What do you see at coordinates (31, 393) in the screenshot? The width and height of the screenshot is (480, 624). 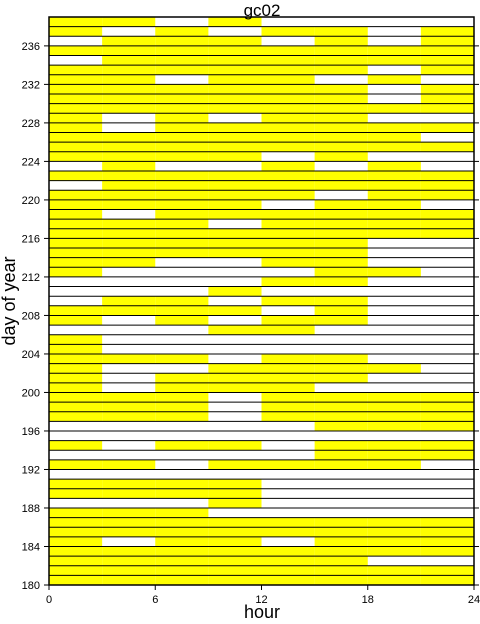 I see `y-tick-label: 200` at bounding box center [31, 393].